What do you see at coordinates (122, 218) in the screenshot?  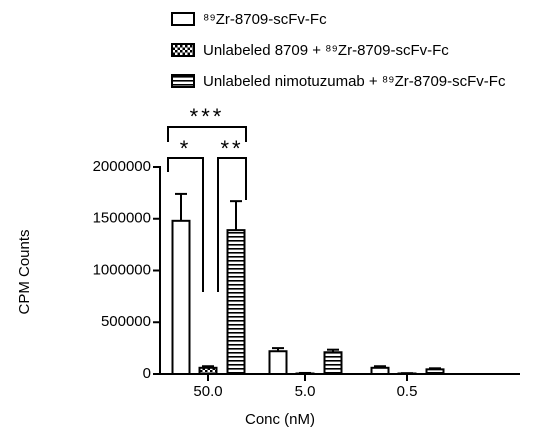 I see `y-tick-label: 1500000` at bounding box center [122, 218].